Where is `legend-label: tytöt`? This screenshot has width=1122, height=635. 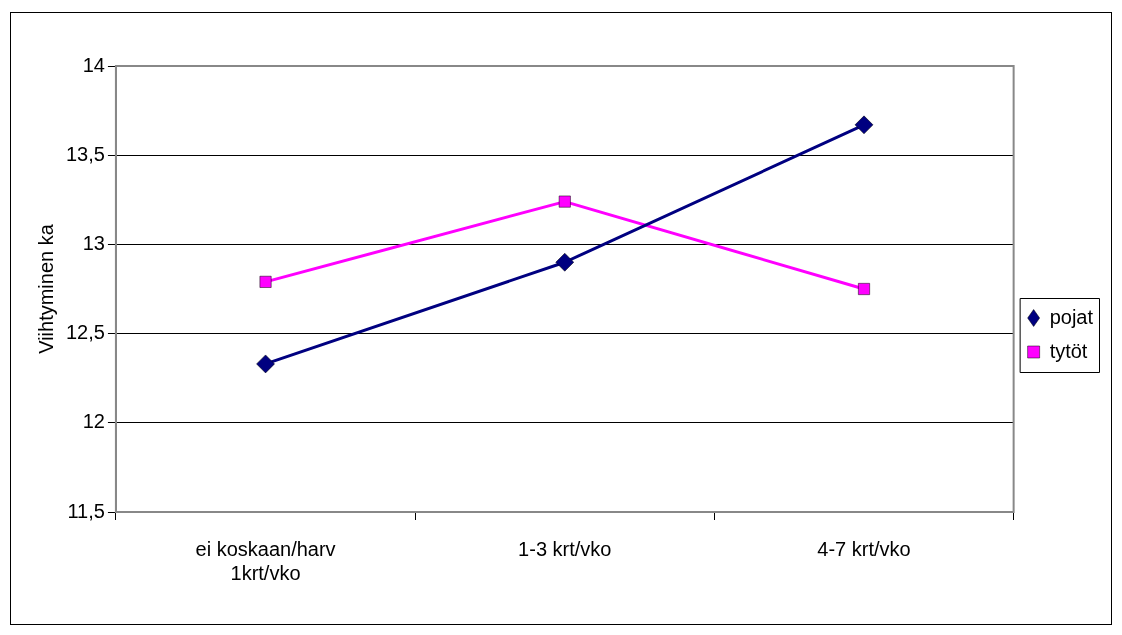 legend-label: tytöt is located at coordinates (1068, 350).